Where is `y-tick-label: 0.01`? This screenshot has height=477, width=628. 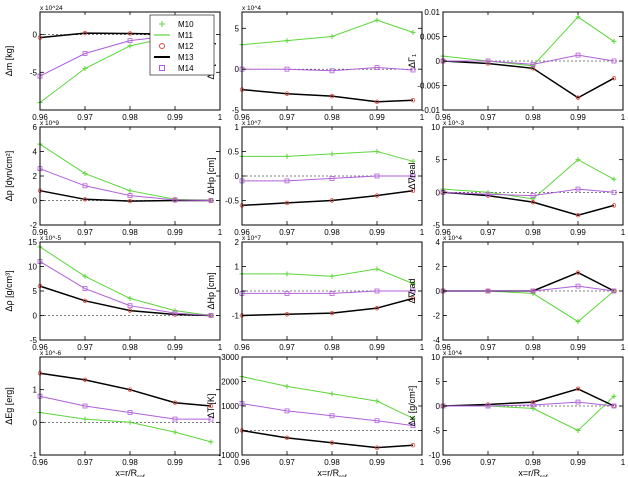
y-tick-label: 0.01 is located at coordinates (432, 12).